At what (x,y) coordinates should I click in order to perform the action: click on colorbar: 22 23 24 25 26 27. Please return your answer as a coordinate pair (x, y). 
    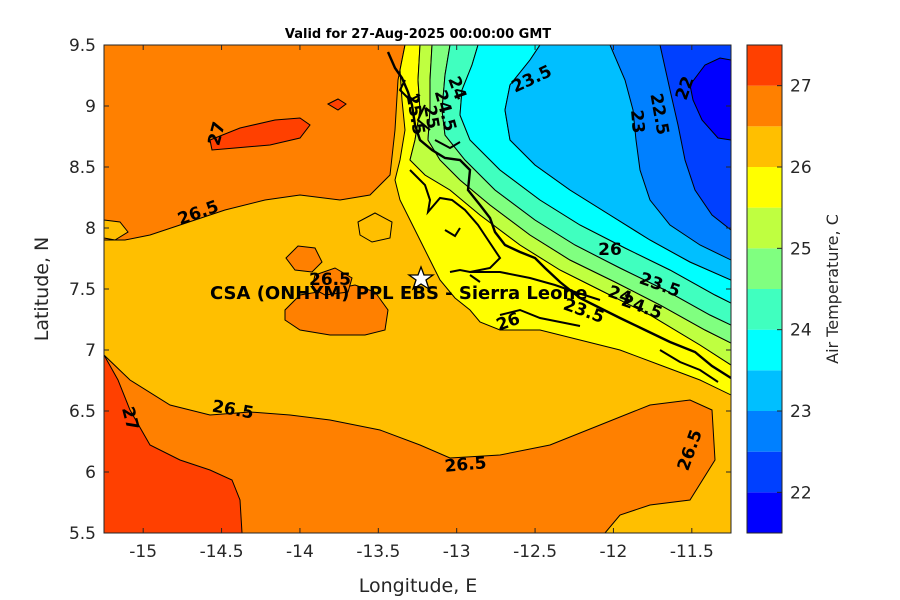
    Looking at the image, I should click on (779, 289).